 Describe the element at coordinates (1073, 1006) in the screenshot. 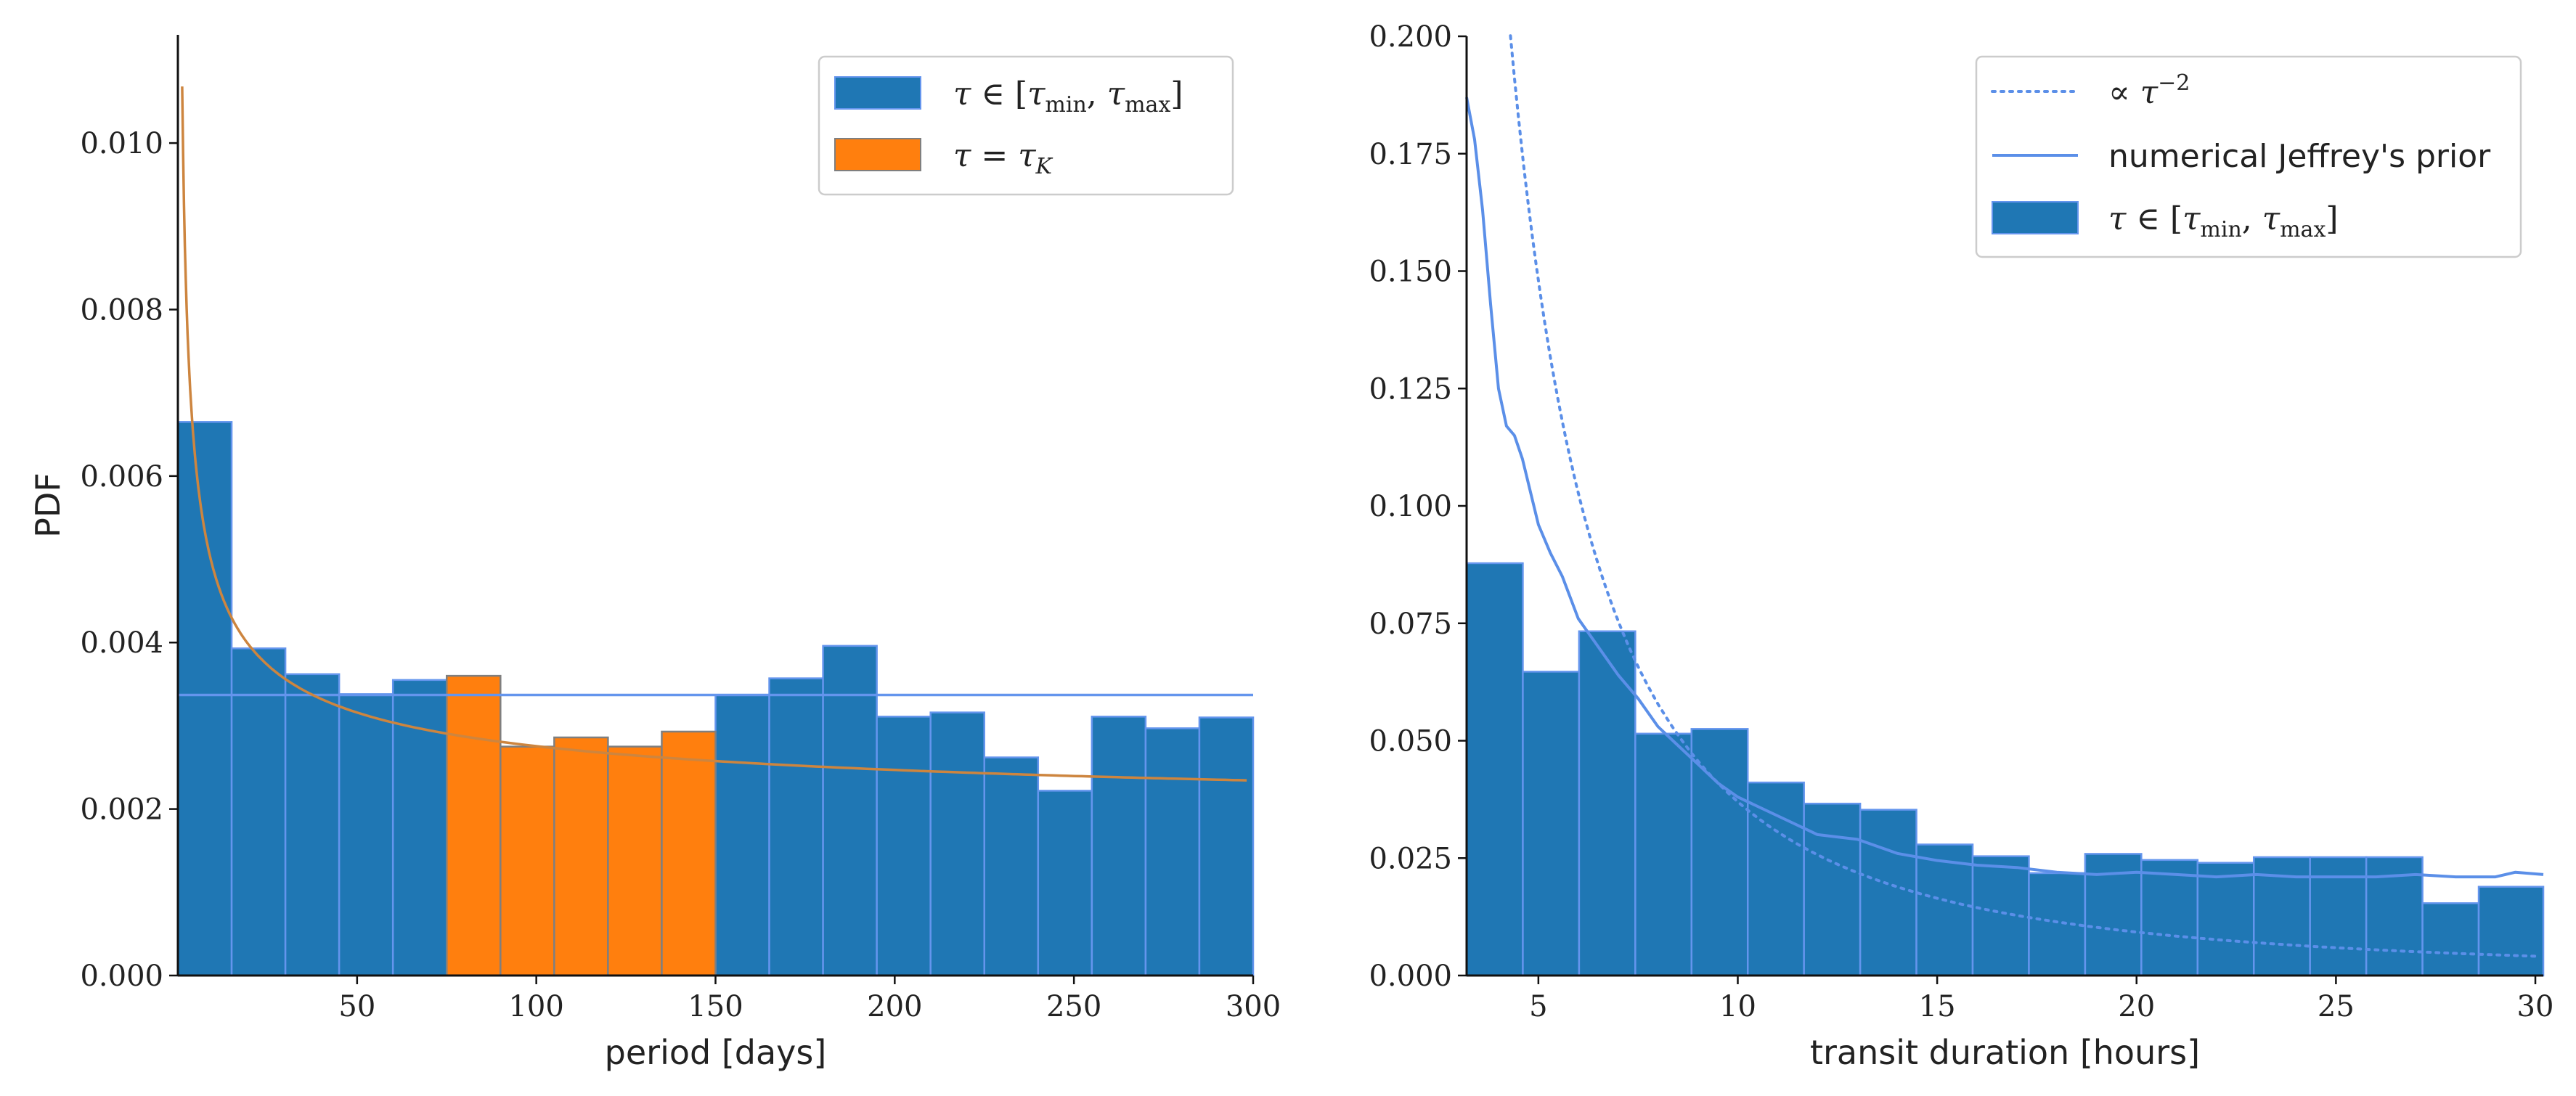

I see `left-xtick-label: 250` at that location.